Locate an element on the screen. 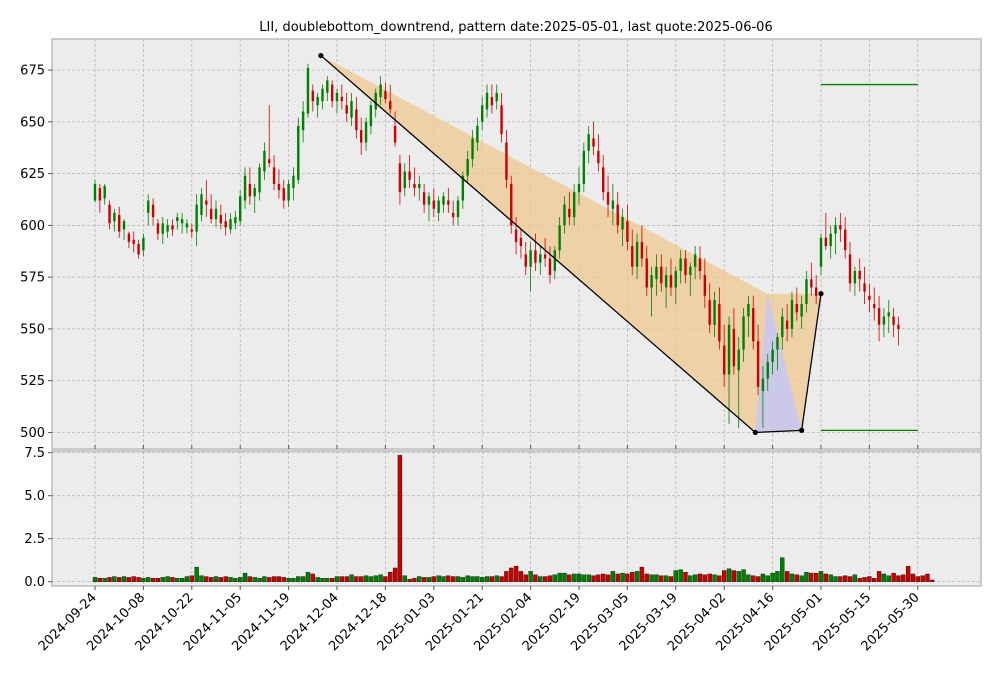 Image resolution: width=1001 pixels, height=682 pixels. price-y-tick-label: 550 is located at coordinates (32, 329).